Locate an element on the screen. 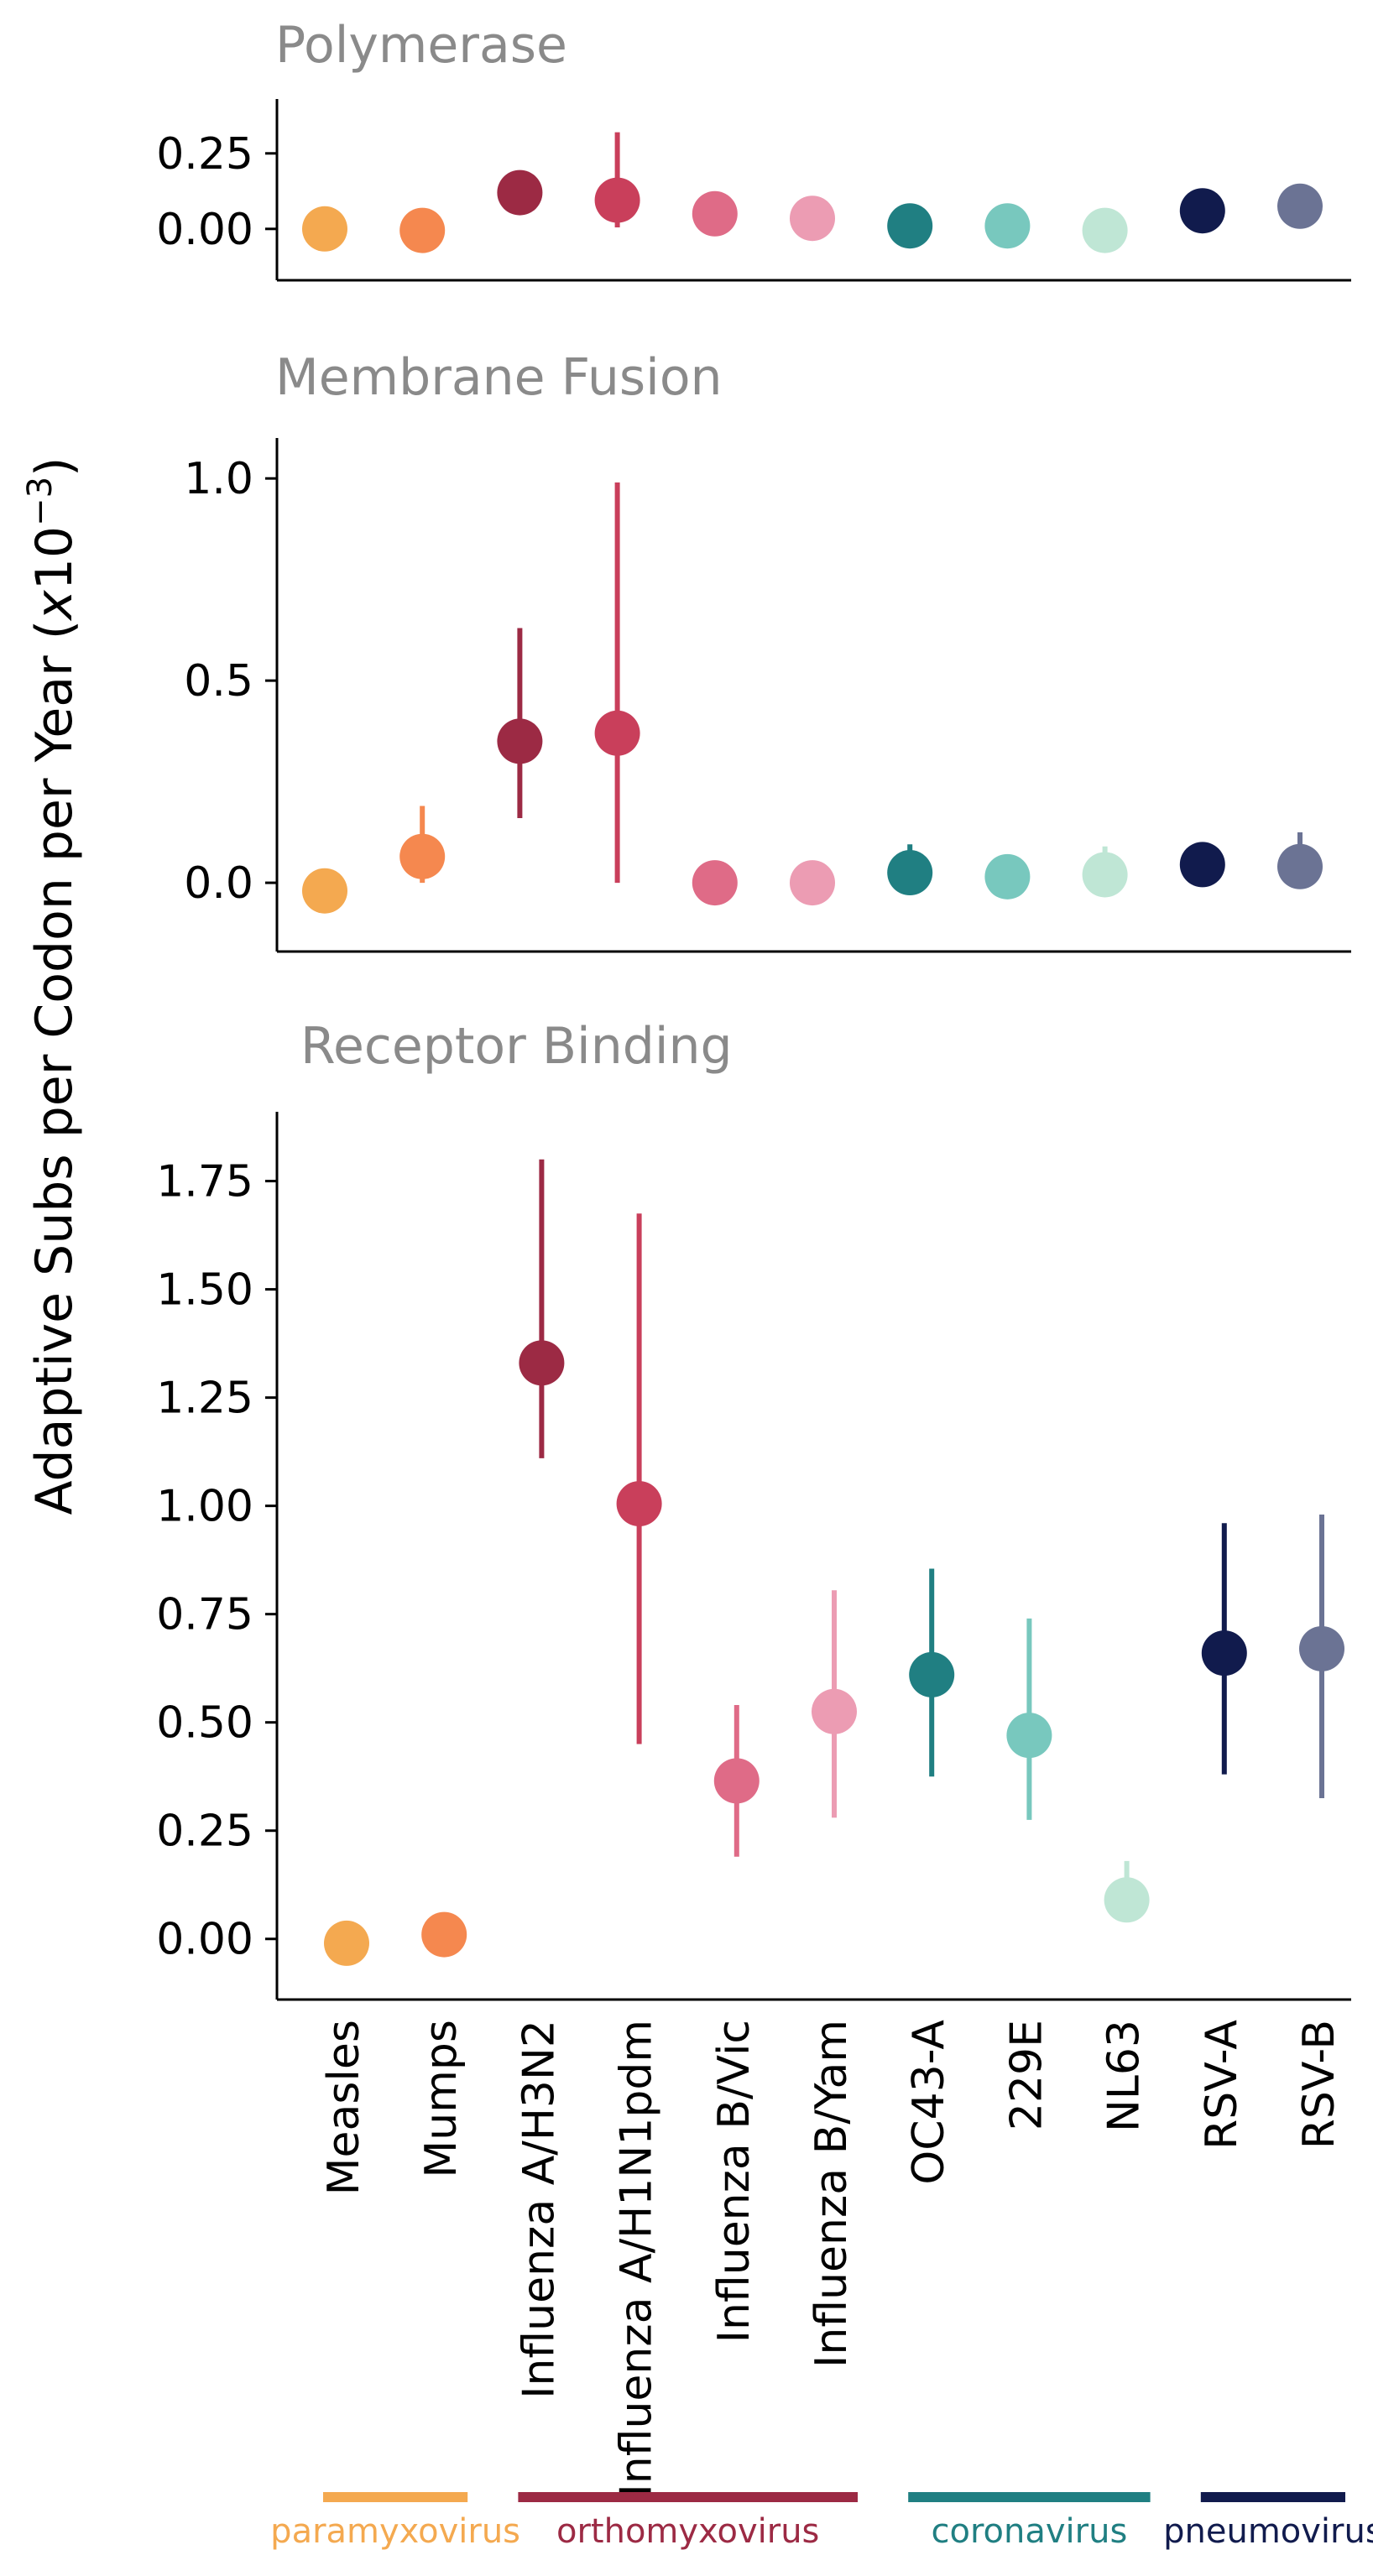 The image size is (1373, 2576). y-axis-label-exponent: −3 is located at coordinates (40, 501).